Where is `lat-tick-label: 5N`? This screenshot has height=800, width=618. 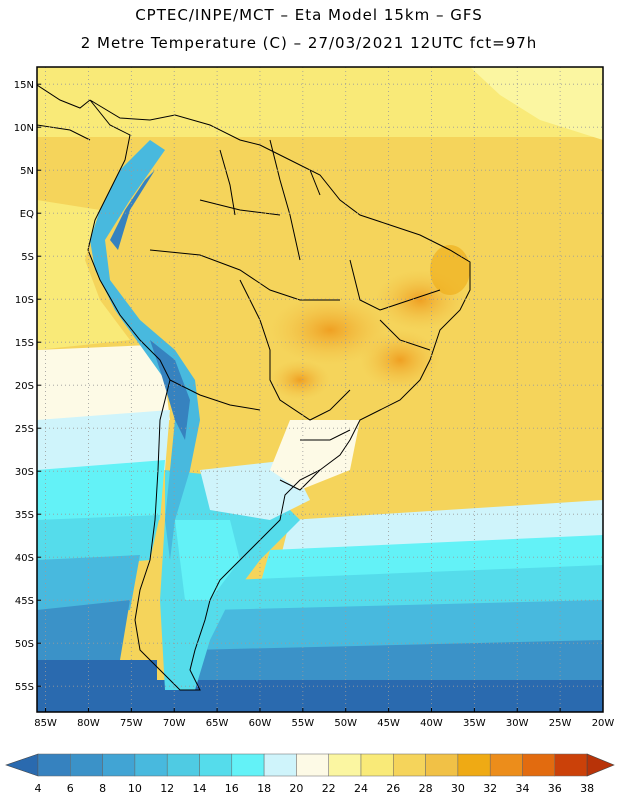 lat-tick-label: 5N is located at coordinates (27, 171).